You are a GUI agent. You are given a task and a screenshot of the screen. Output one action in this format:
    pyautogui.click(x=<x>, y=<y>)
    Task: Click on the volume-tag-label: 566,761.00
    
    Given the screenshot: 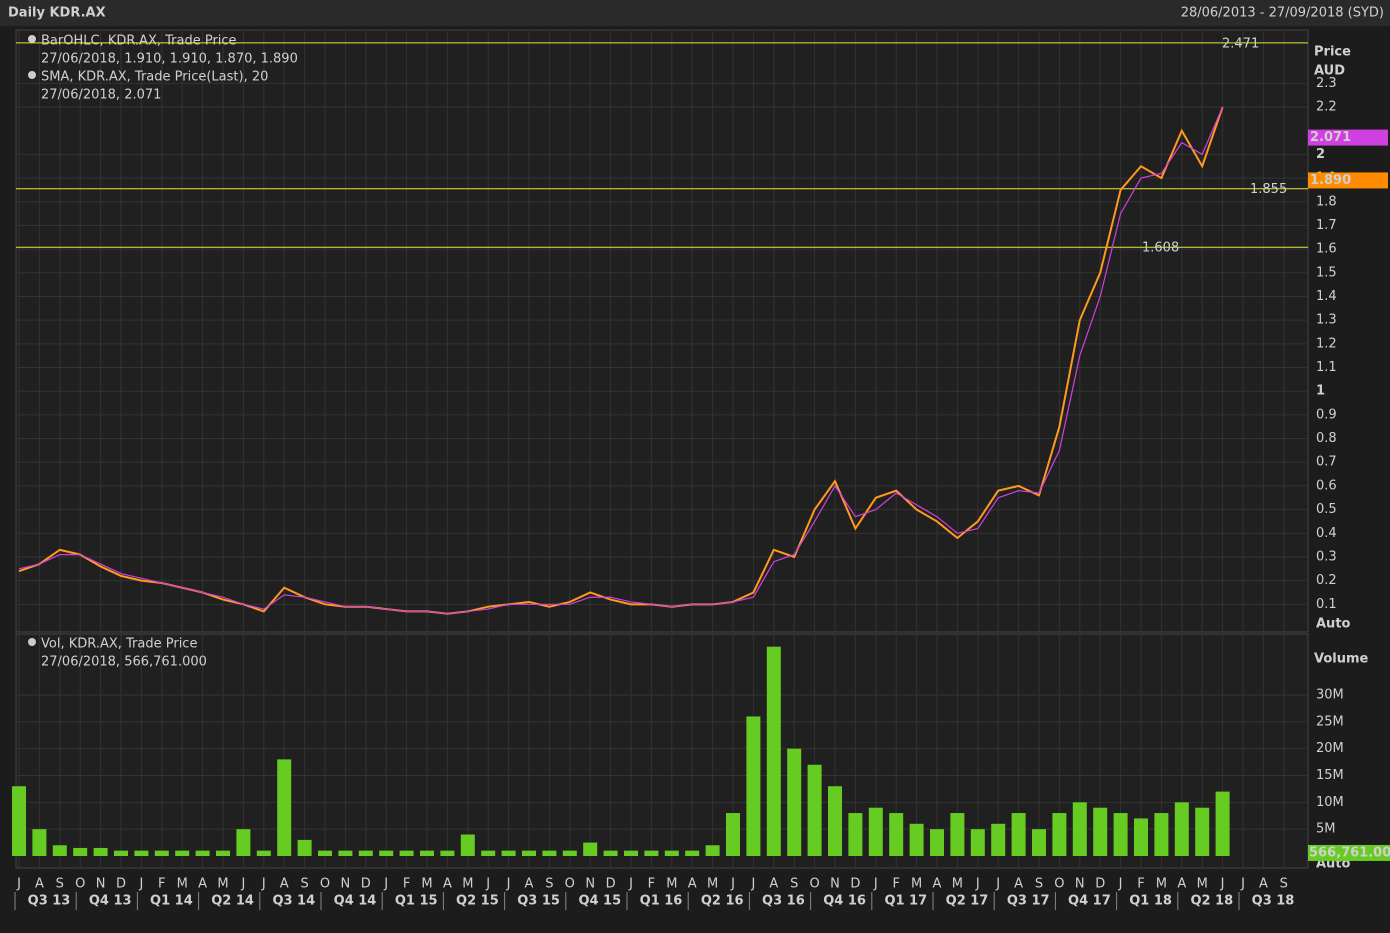 What is the action you would take?
    pyautogui.click(x=1349, y=852)
    